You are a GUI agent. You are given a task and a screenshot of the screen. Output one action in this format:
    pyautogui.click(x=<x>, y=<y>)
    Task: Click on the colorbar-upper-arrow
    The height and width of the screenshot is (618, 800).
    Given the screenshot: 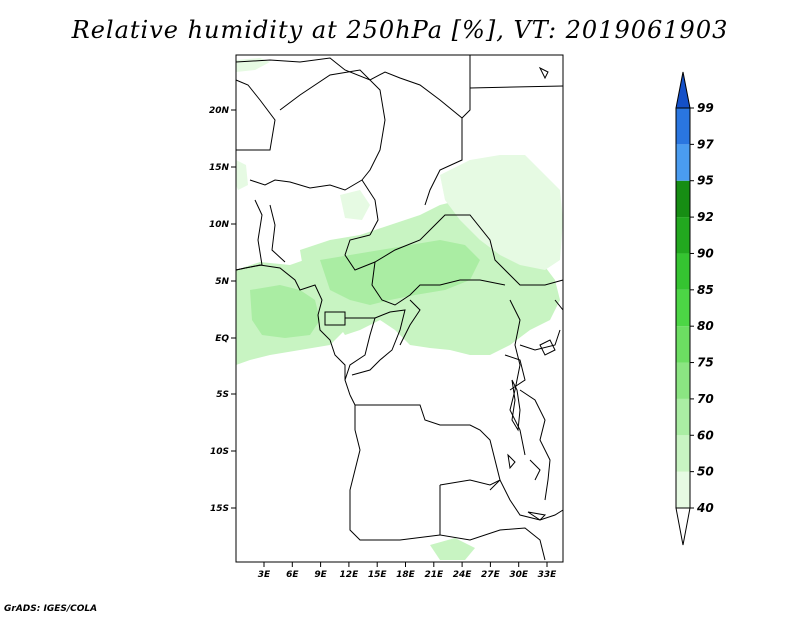 What is the action you would take?
    pyautogui.click(x=683, y=90)
    